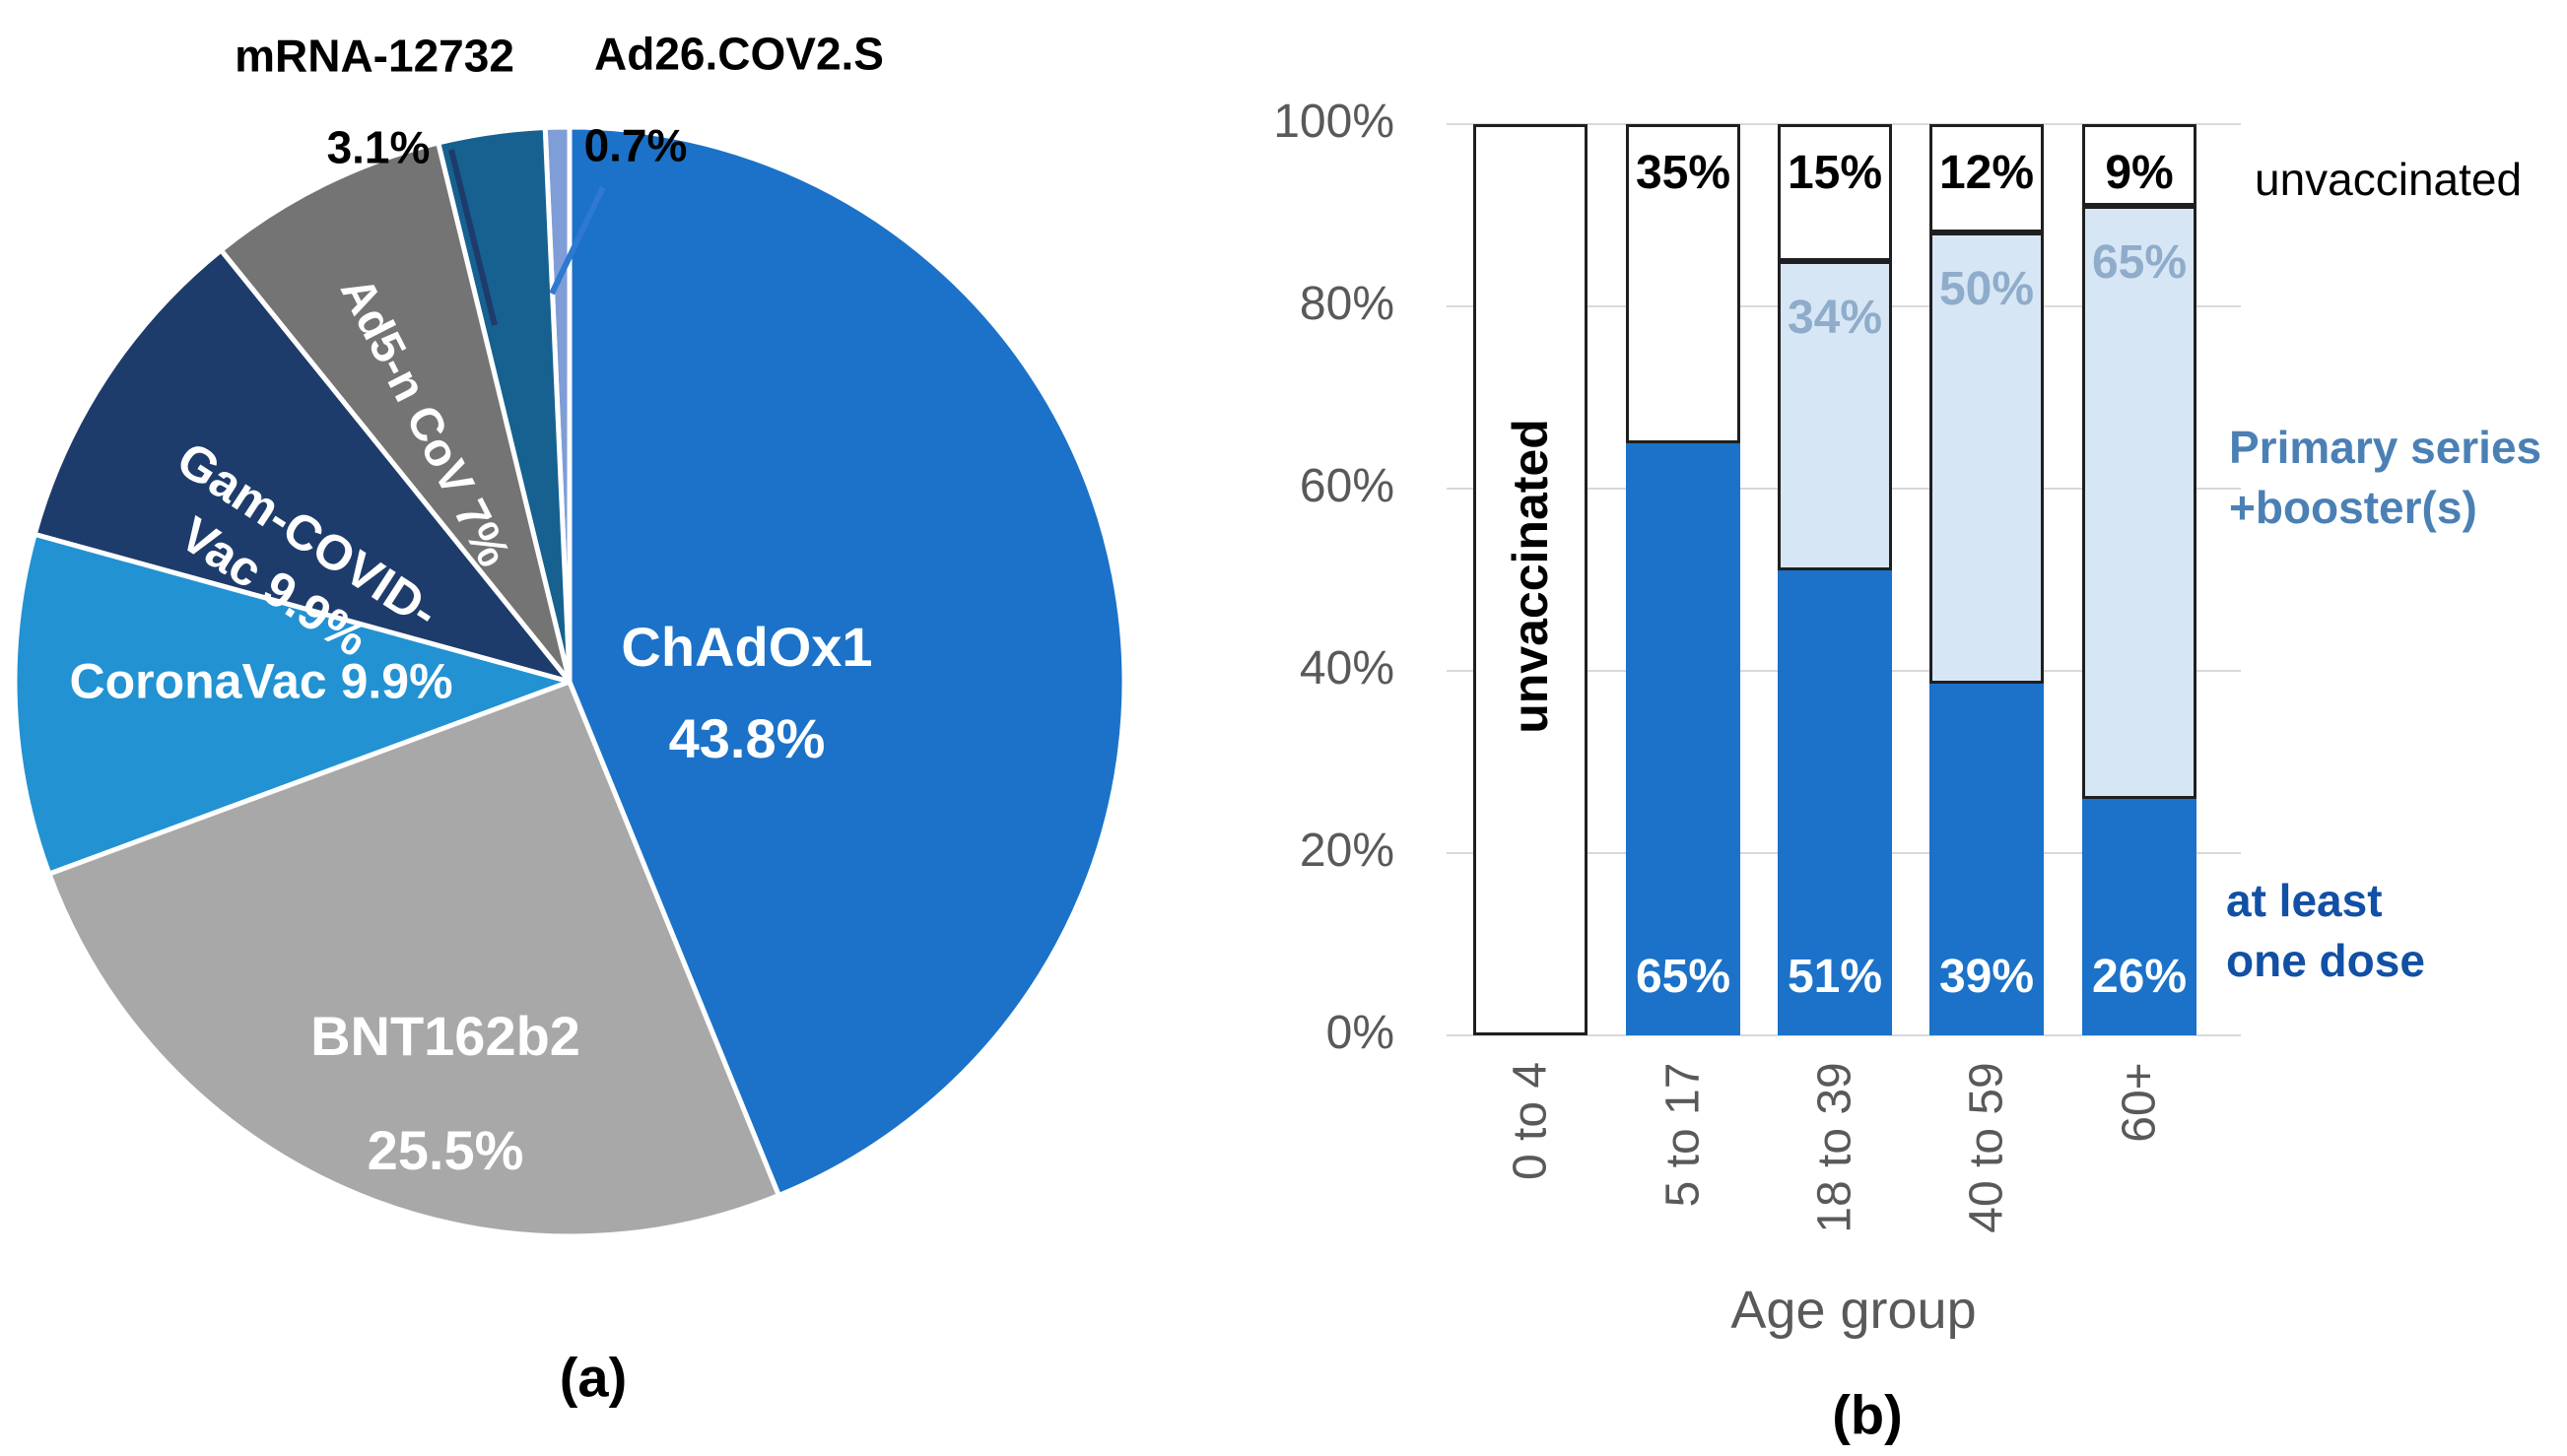  Describe the element at coordinates (1853, 1310) in the screenshot. I see `x-axis-title: Age group` at that location.